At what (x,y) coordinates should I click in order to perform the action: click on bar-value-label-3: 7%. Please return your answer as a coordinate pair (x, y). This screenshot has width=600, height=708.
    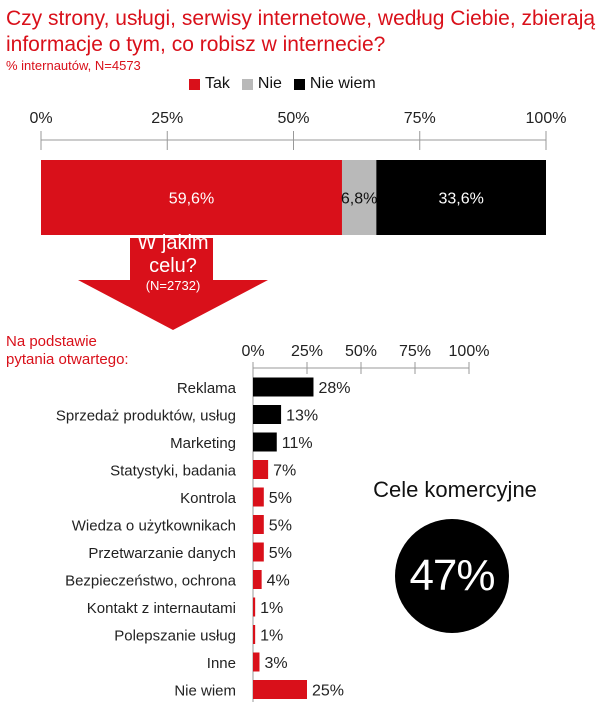
    Looking at the image, I should click on (284, 471).